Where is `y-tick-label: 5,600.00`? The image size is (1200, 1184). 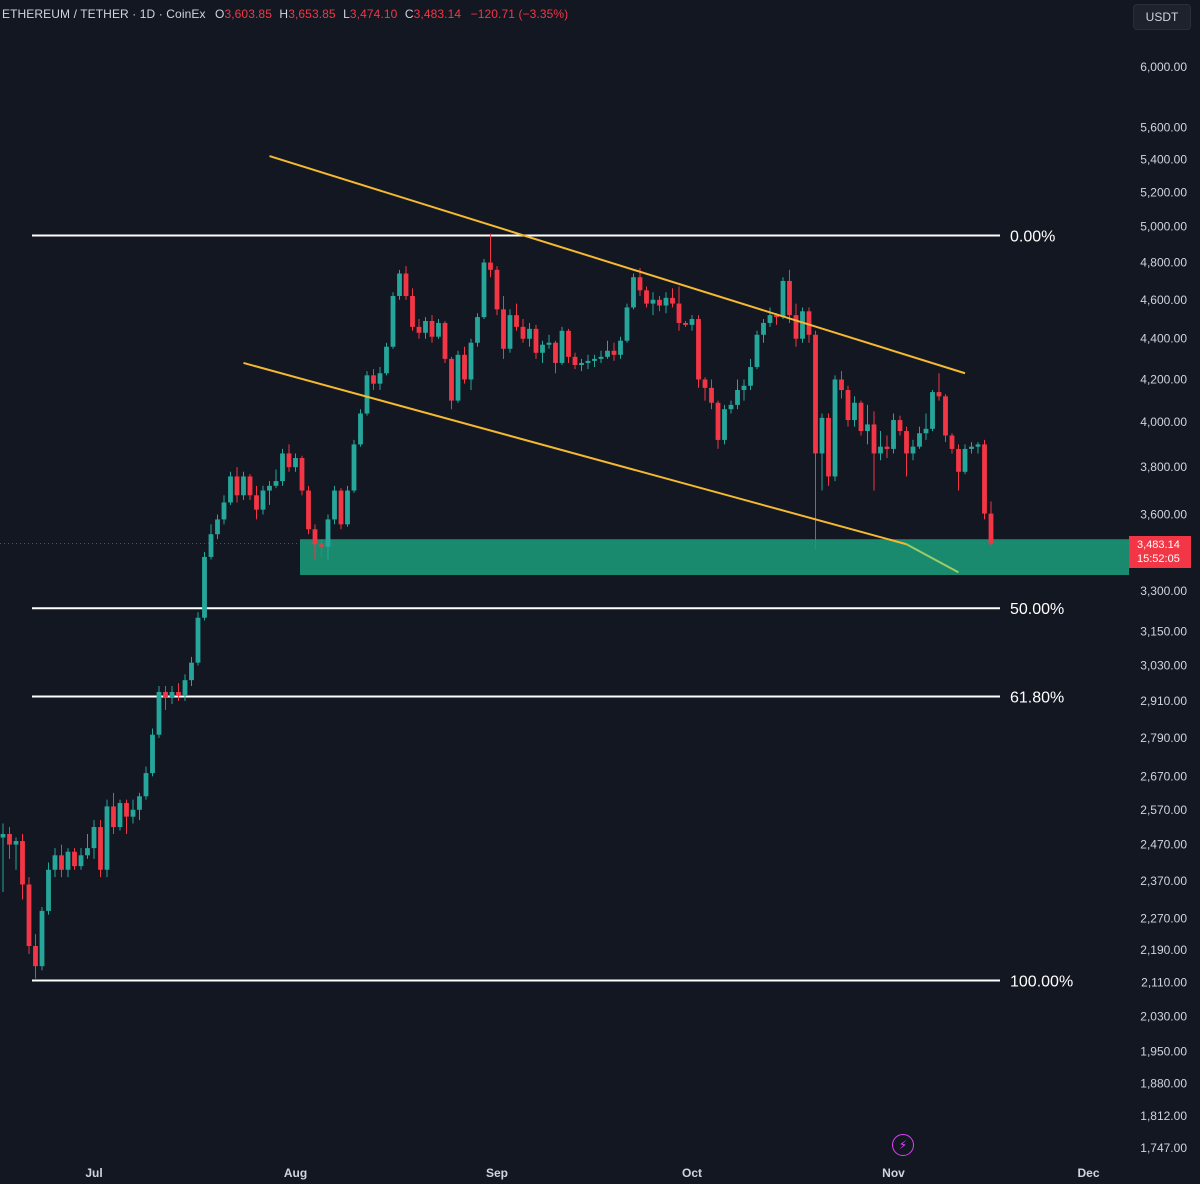 y-tick-label: 5,600.00 is located at coordinates (1163, 127).